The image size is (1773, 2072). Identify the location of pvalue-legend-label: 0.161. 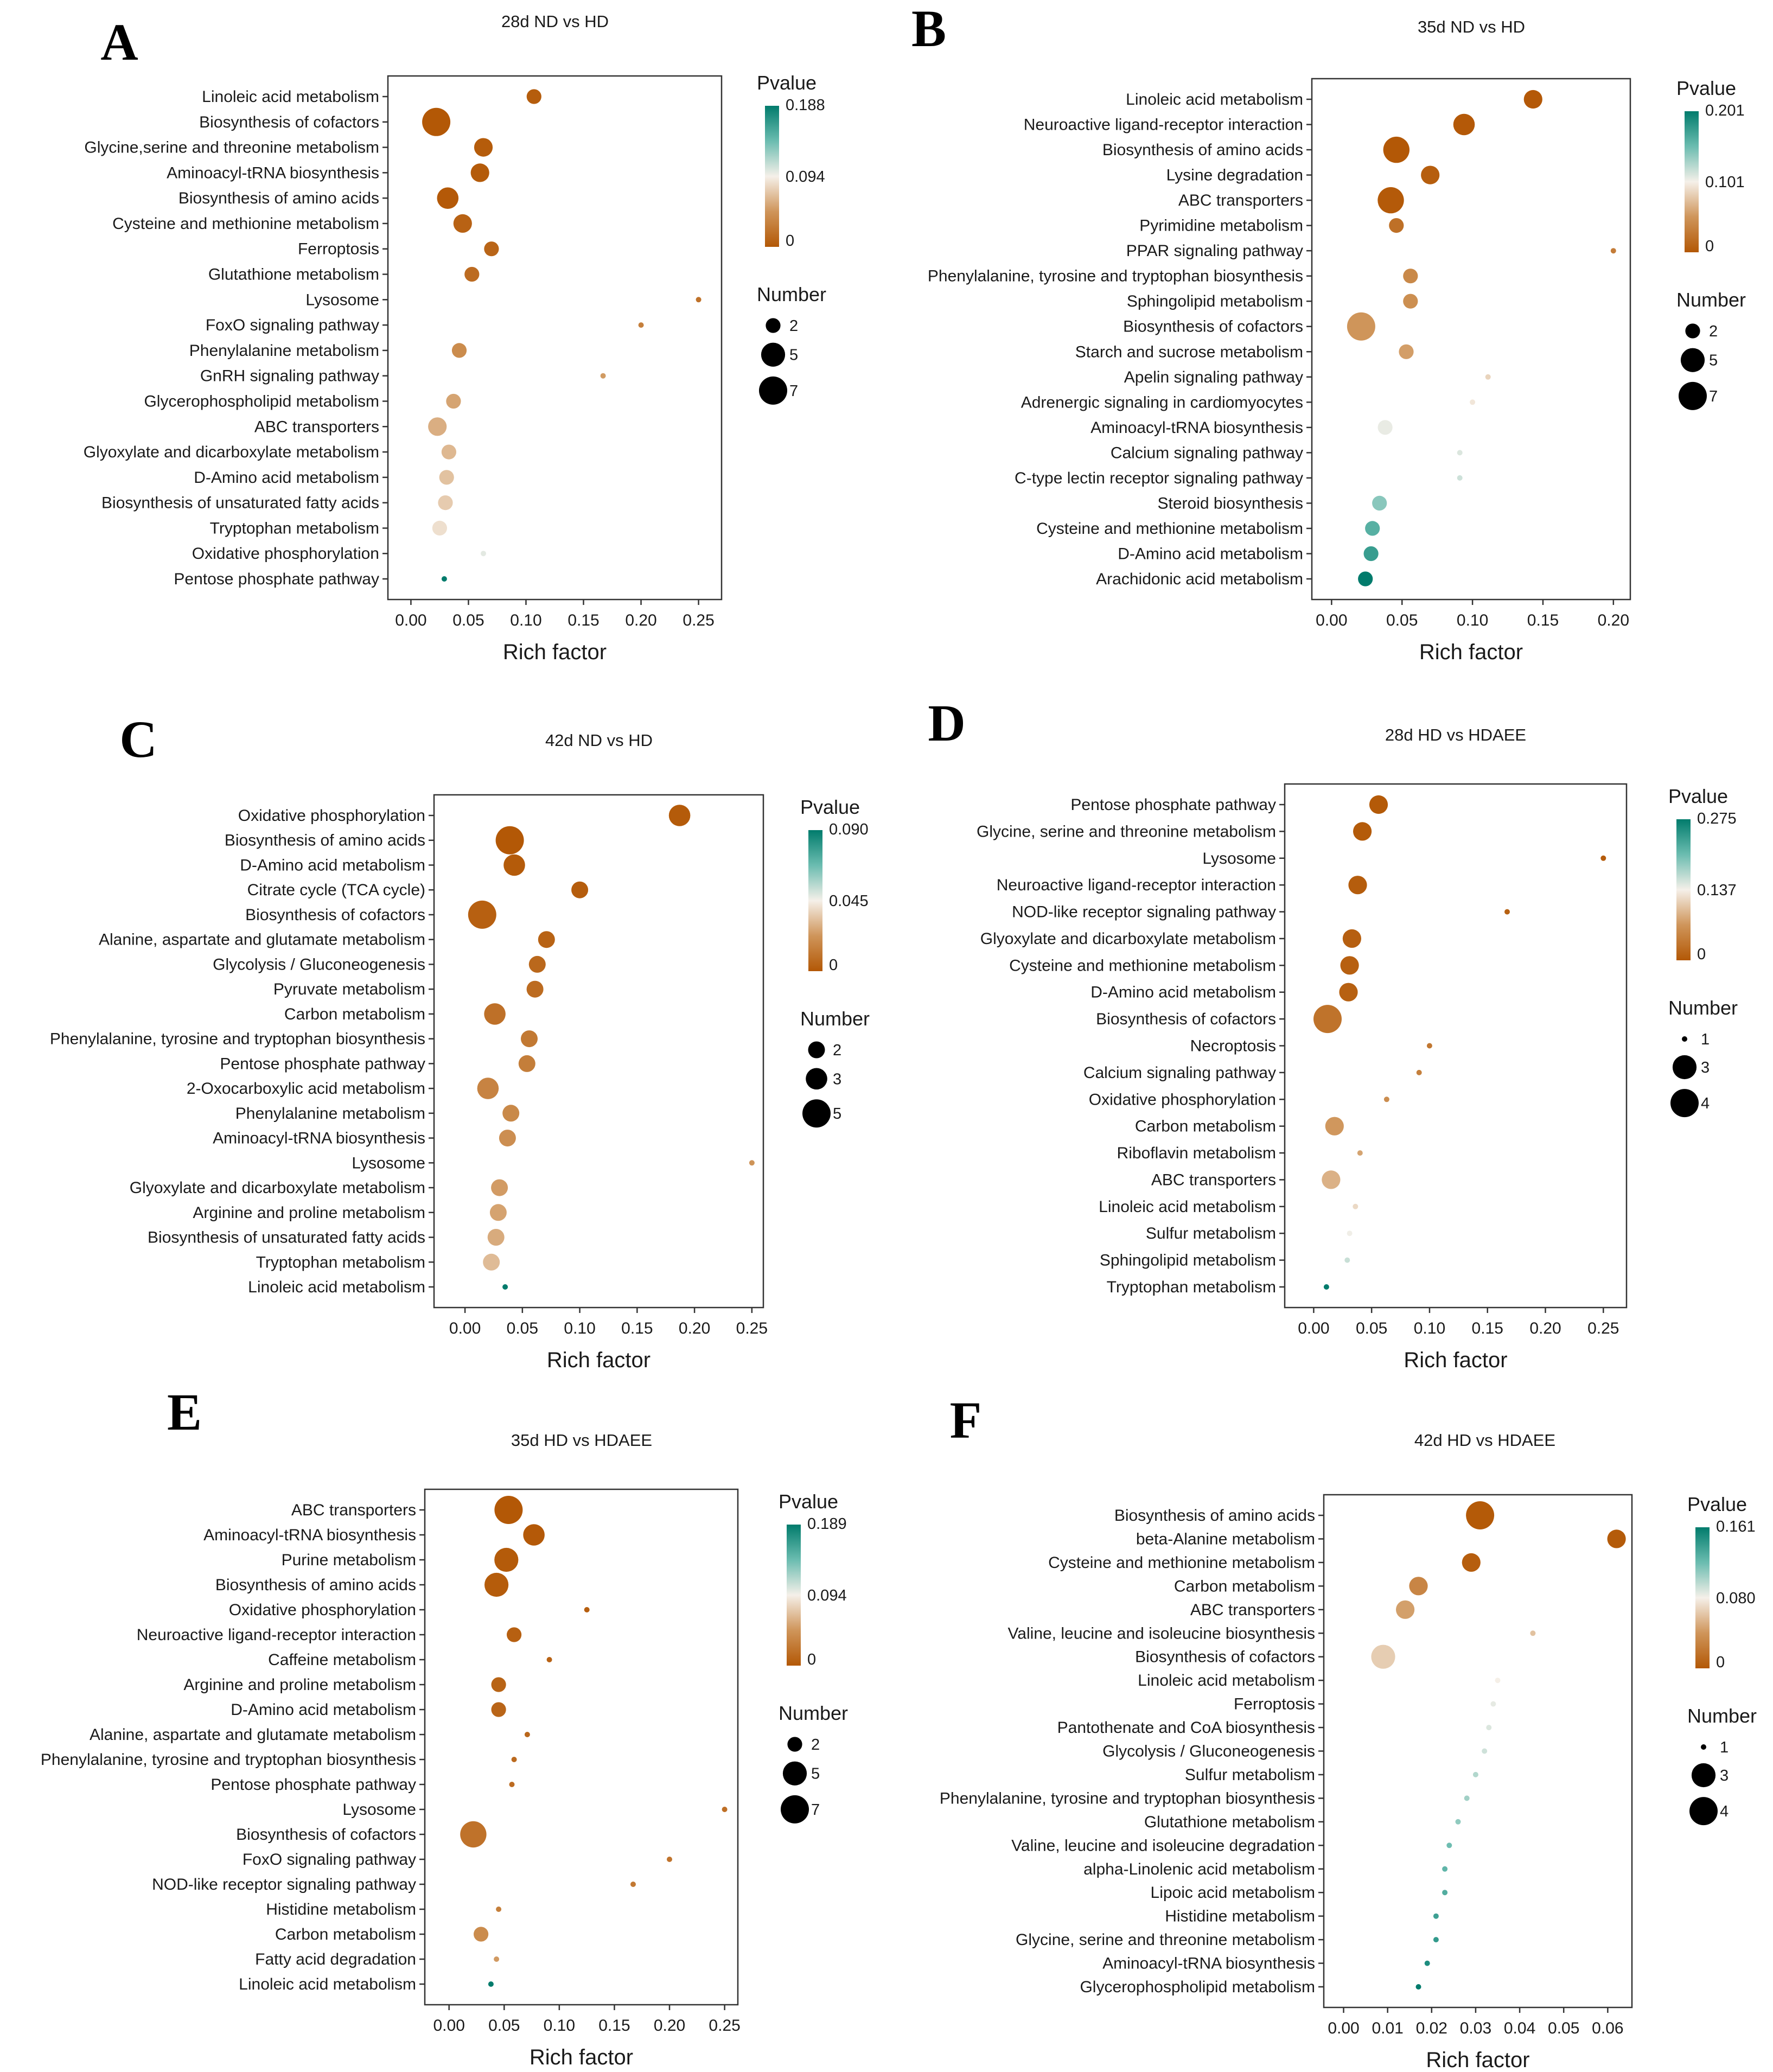
(1736, 1526).